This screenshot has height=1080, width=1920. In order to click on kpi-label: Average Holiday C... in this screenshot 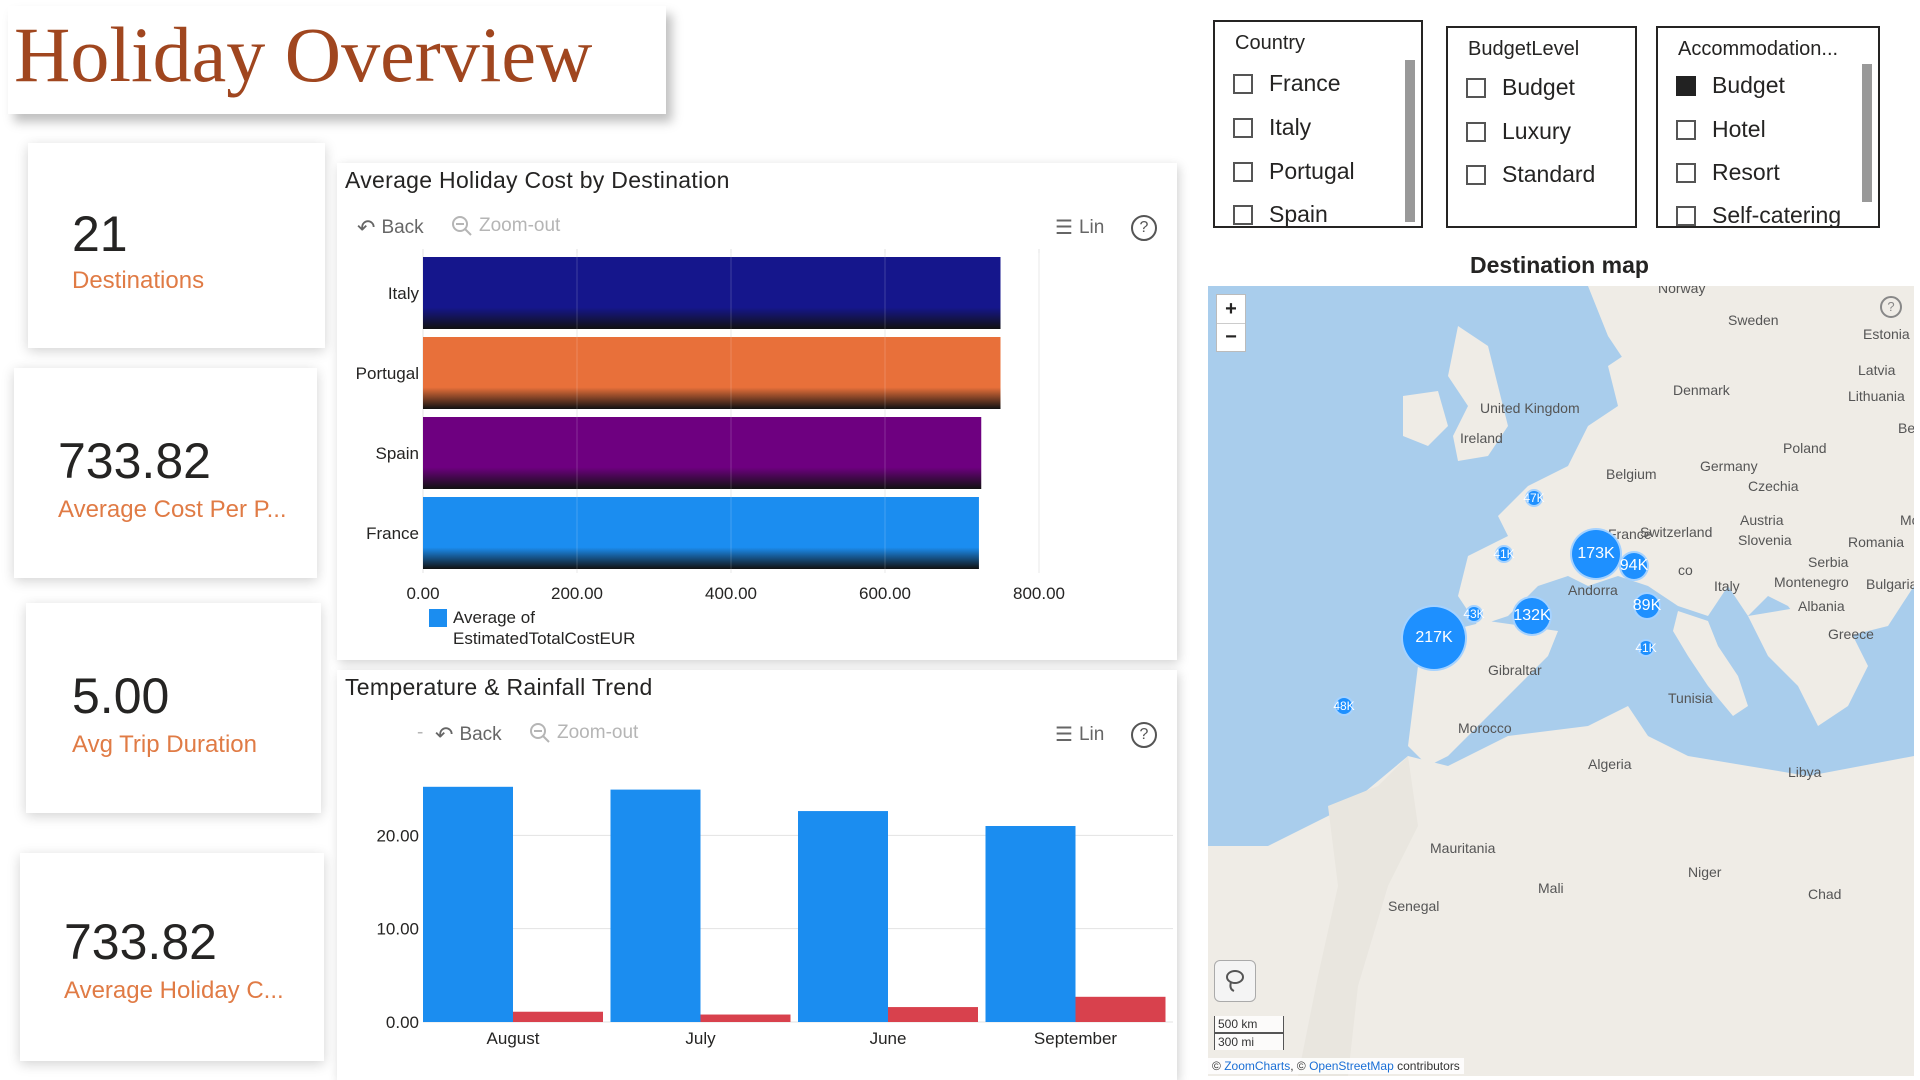, I will do `click(174, 990)`.